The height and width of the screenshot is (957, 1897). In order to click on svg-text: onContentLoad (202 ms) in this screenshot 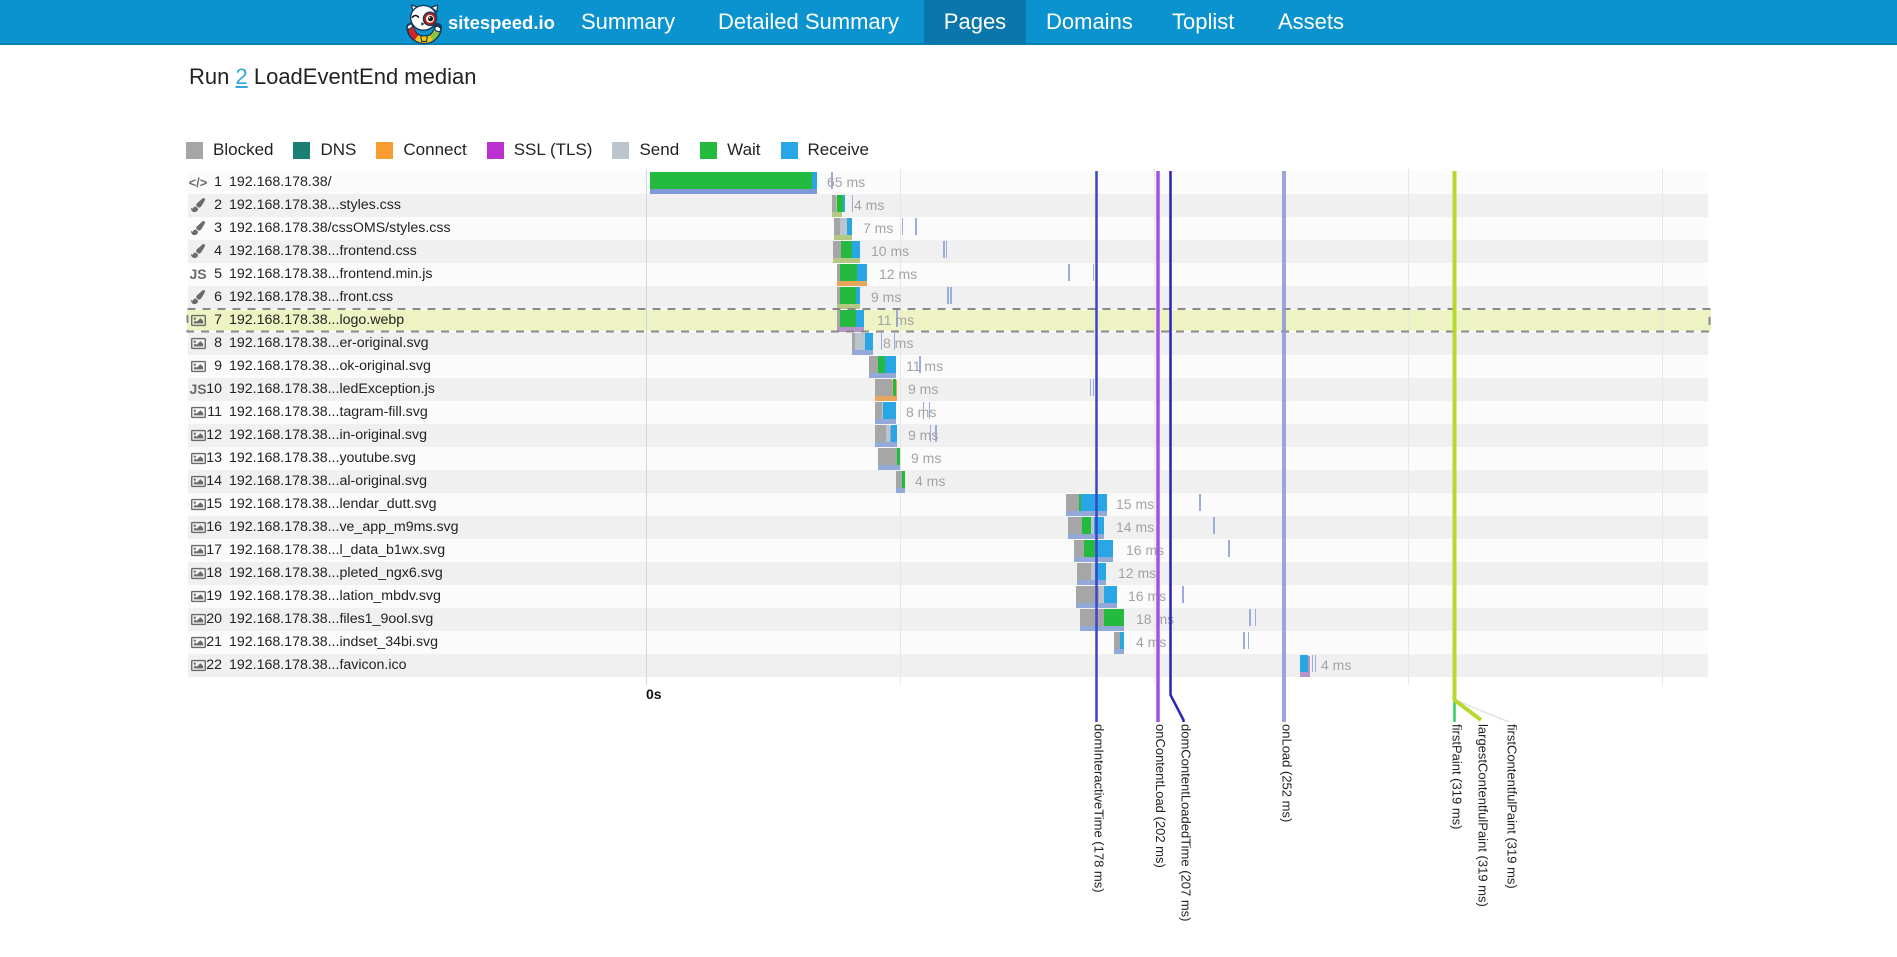, I will do `click(1160, 796)`.